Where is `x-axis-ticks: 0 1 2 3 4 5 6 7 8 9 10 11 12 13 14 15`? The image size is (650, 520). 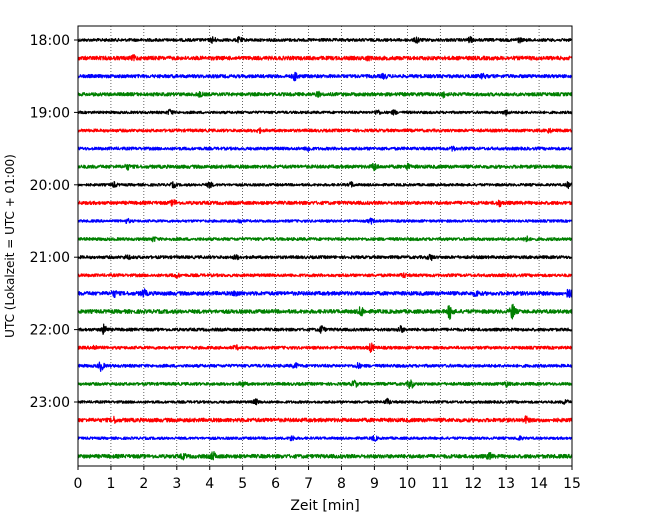
x-axis-ticks: 0 1 2 3 4 5 6 7 8 9 10 11 12 13 14 15 is located at coordinates (327, 479).